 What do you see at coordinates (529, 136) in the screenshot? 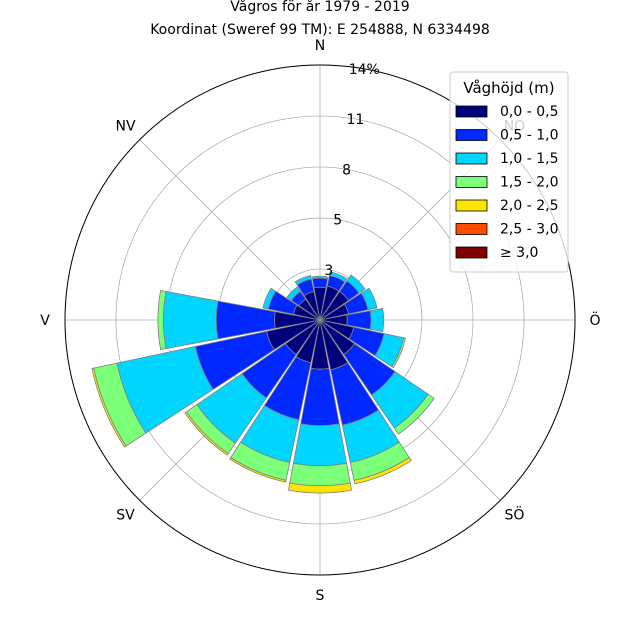
I see `legend-label-1: 0,5 - 1,0` at bounding box center [529, 136].